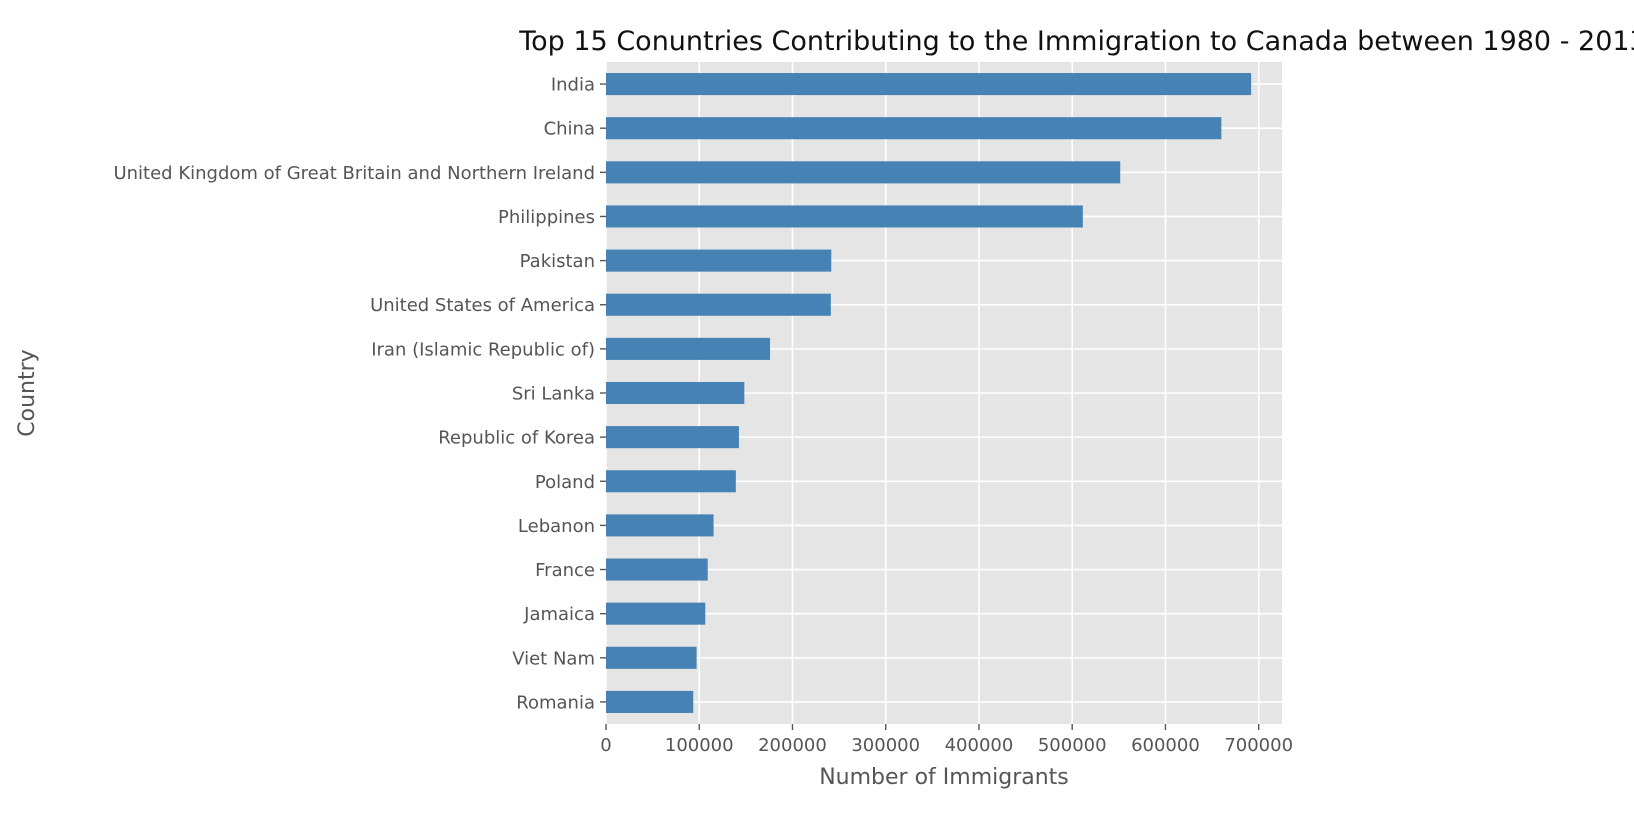 This screenshot has width=1634, height=814. I want to click on y-tick-label: Philippines, so click(546, 217).